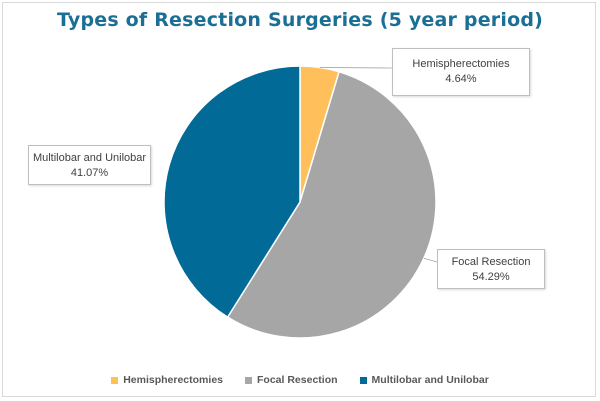 This screenshot has height=401, width=600. I want to click on data-label-focal-resection: Focal Resection 54.29%, so click(491, 269).